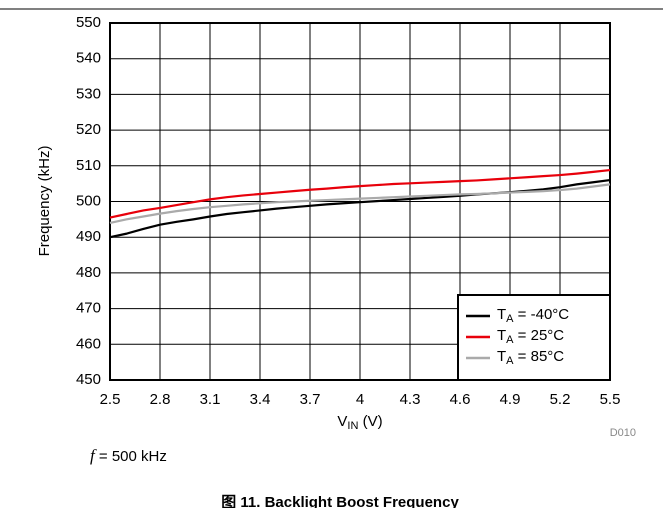  Describe the element at coordinates (88, 236) in the screenshot. I see `y-tick-label: 490` at that location.